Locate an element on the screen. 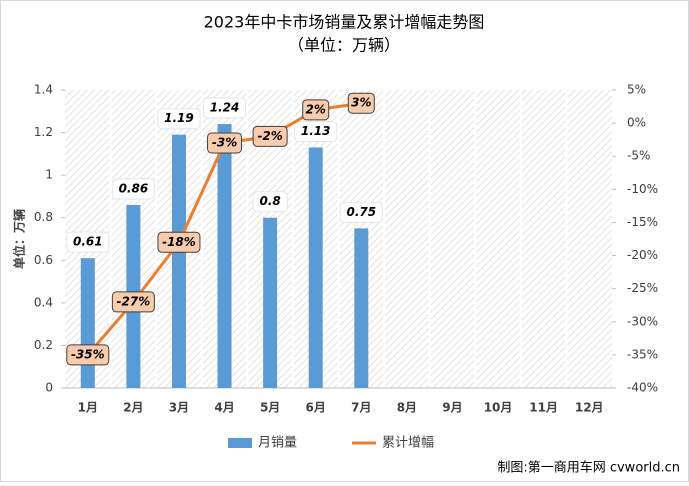 The image size is (689, 486). line-value-label: -27% is located at coordinates (134, 301).